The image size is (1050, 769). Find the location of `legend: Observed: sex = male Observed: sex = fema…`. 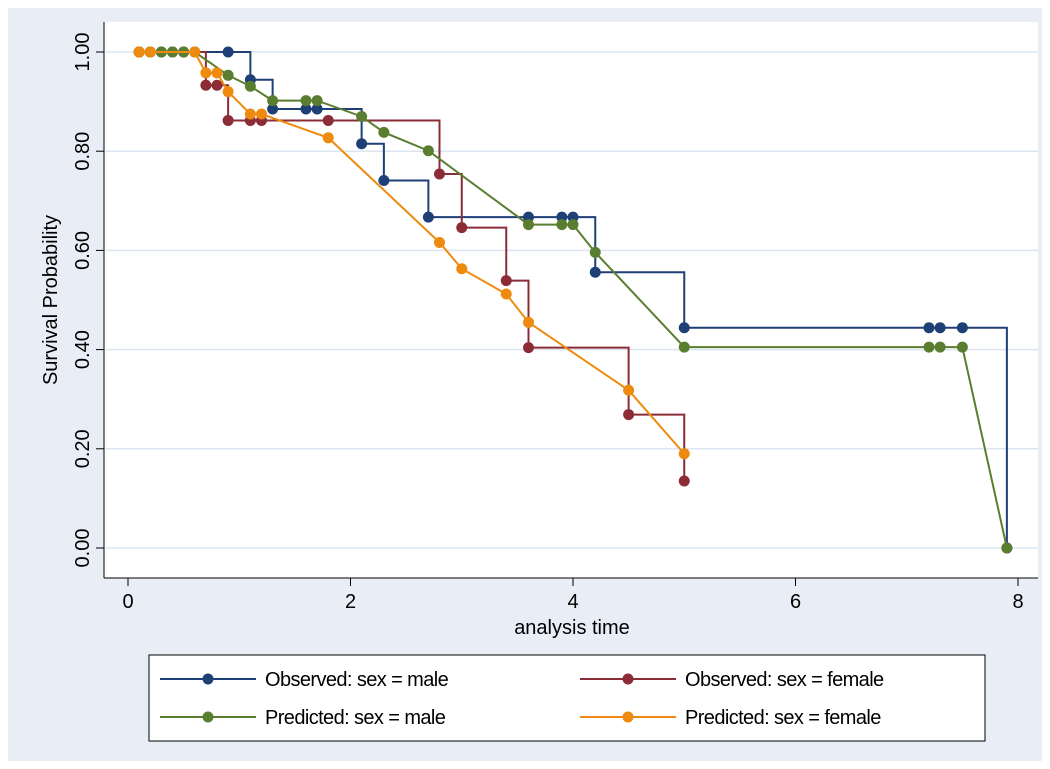

legend: Observed: sex = male Observed: sex = fema… is located at coordinates (567, 698).